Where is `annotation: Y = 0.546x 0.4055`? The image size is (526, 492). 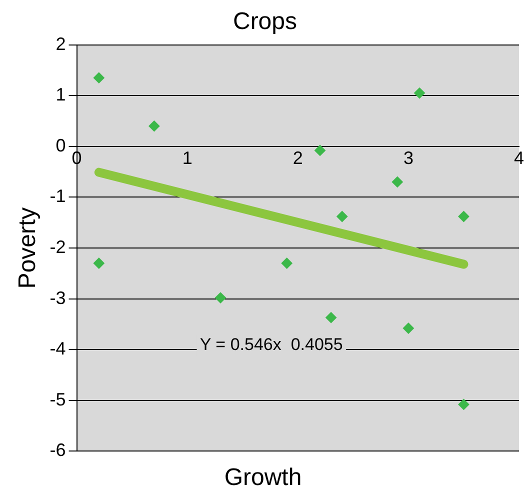
annotation: Y = 0.546x 0.4055 is located at coordinates (271, 344).